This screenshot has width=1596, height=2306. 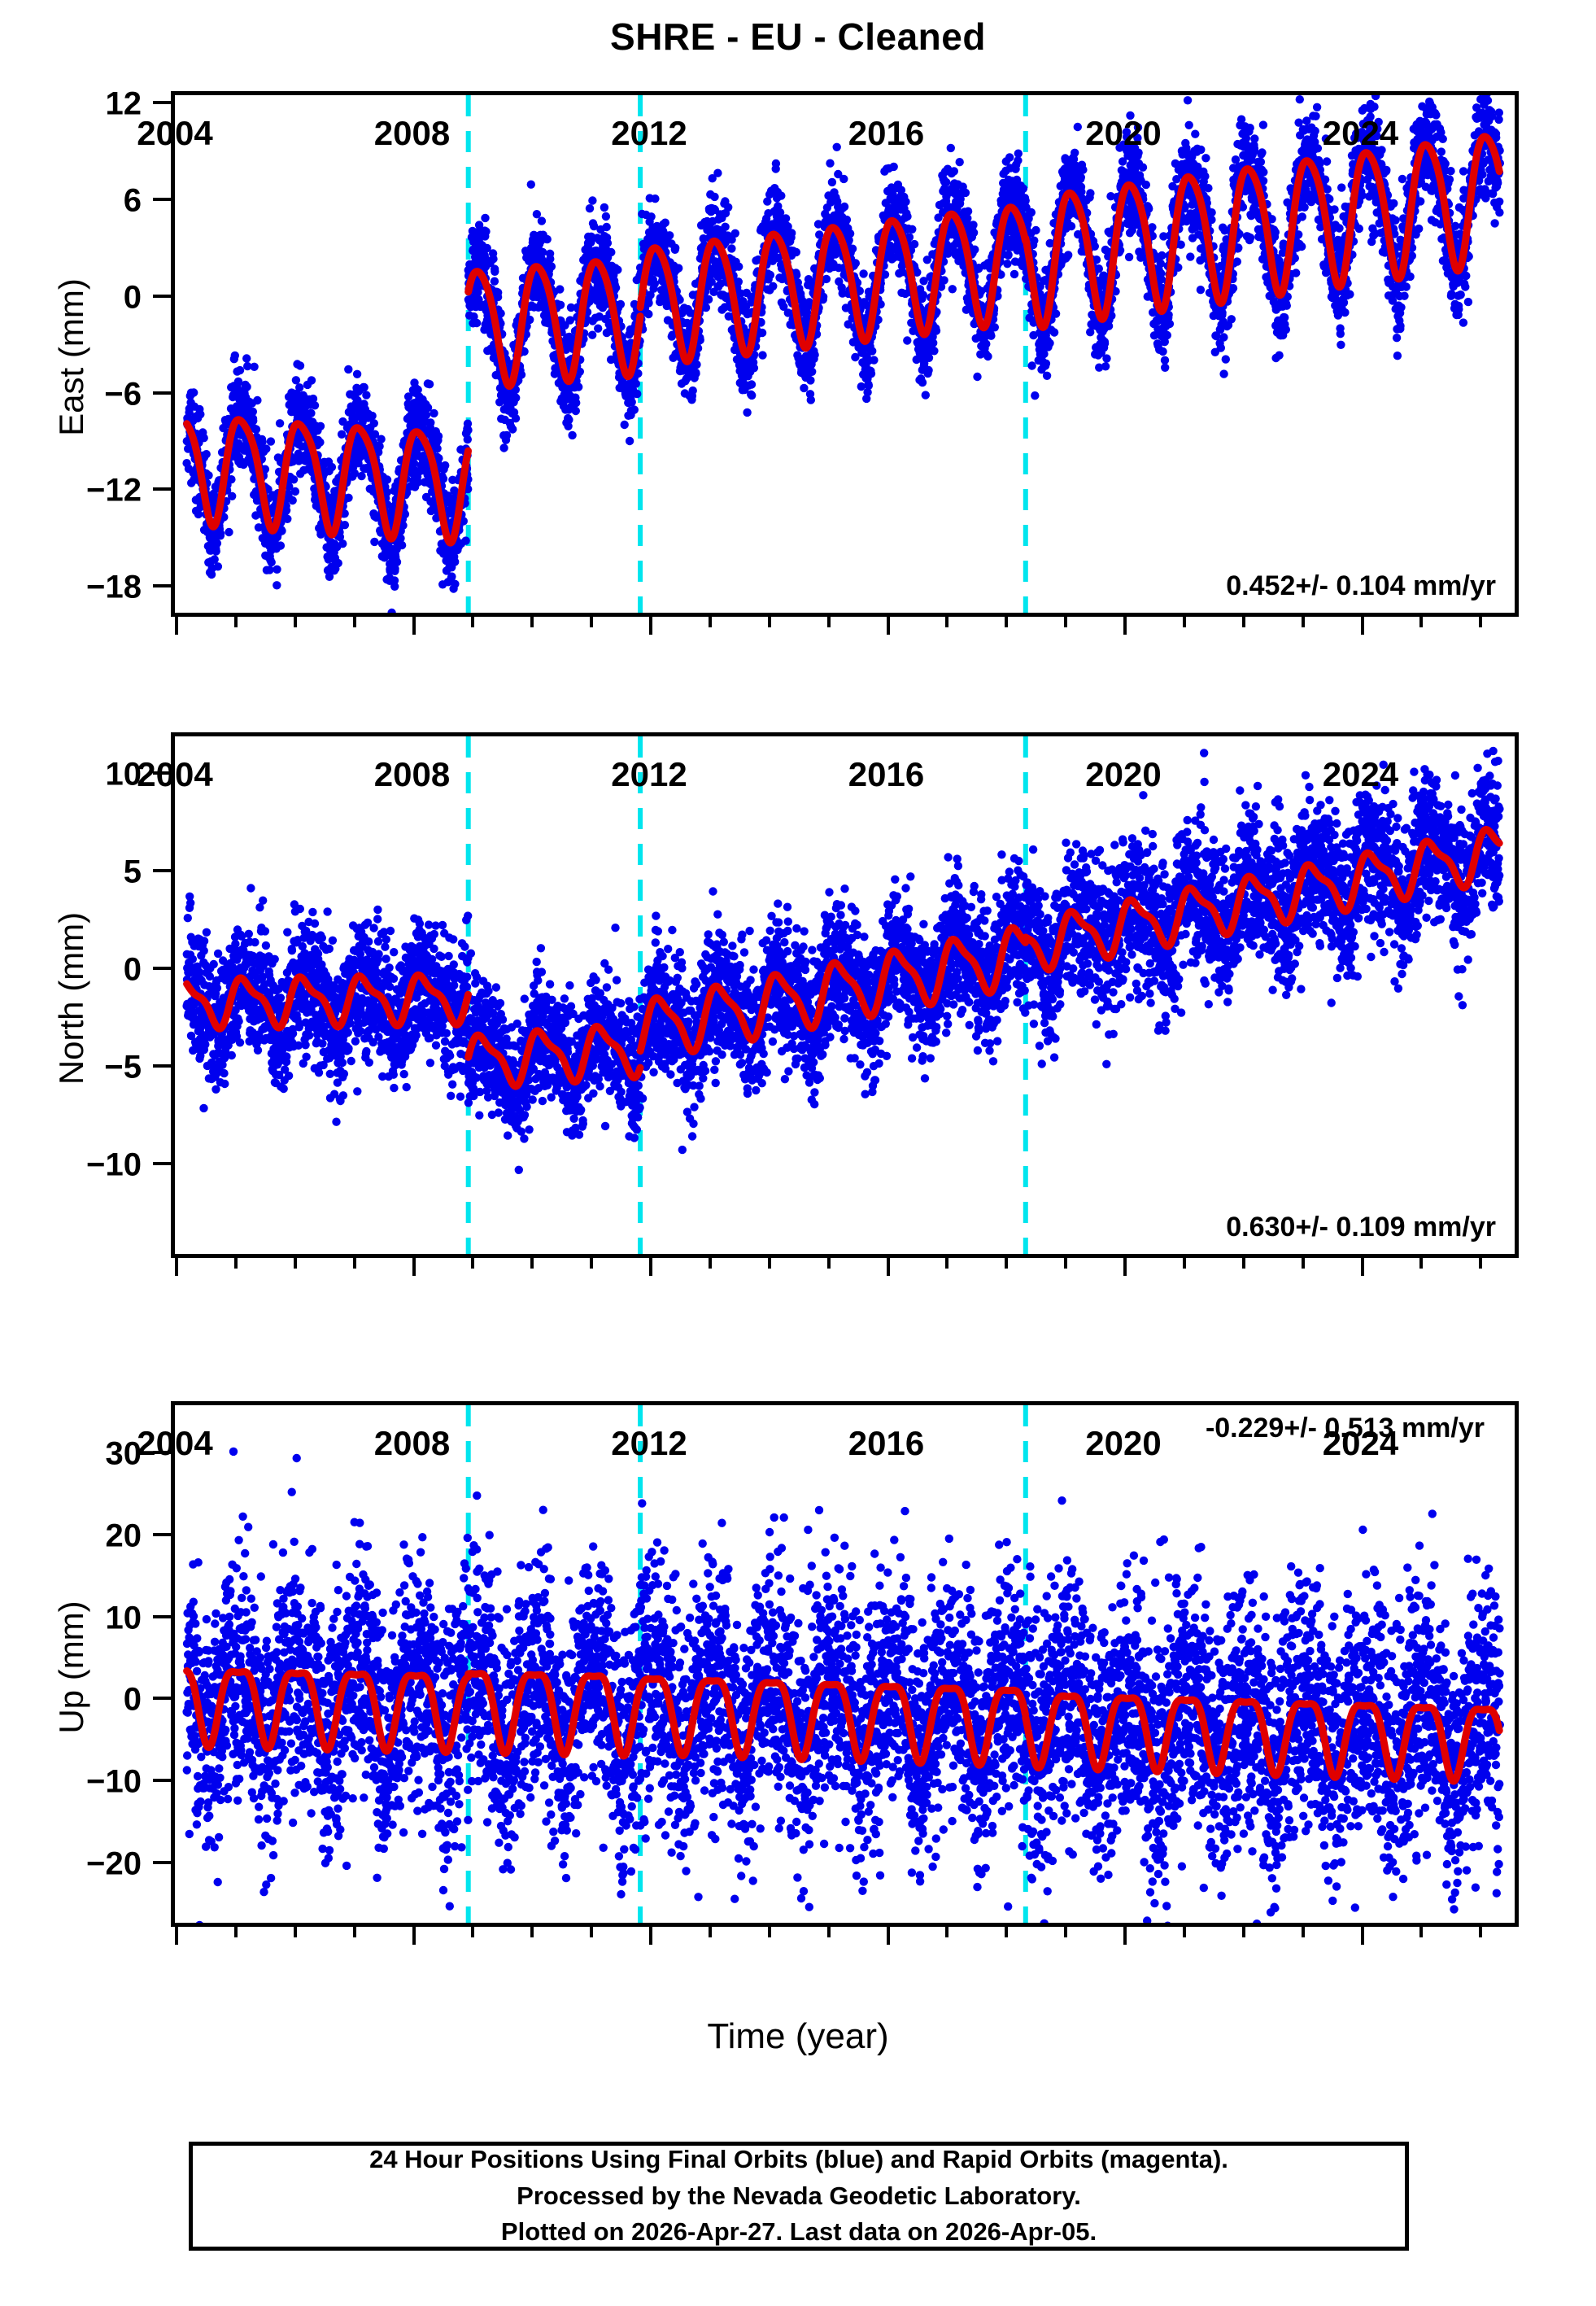 I want to click on x-tick-label: 2020, so click(x=1123, y=1443).